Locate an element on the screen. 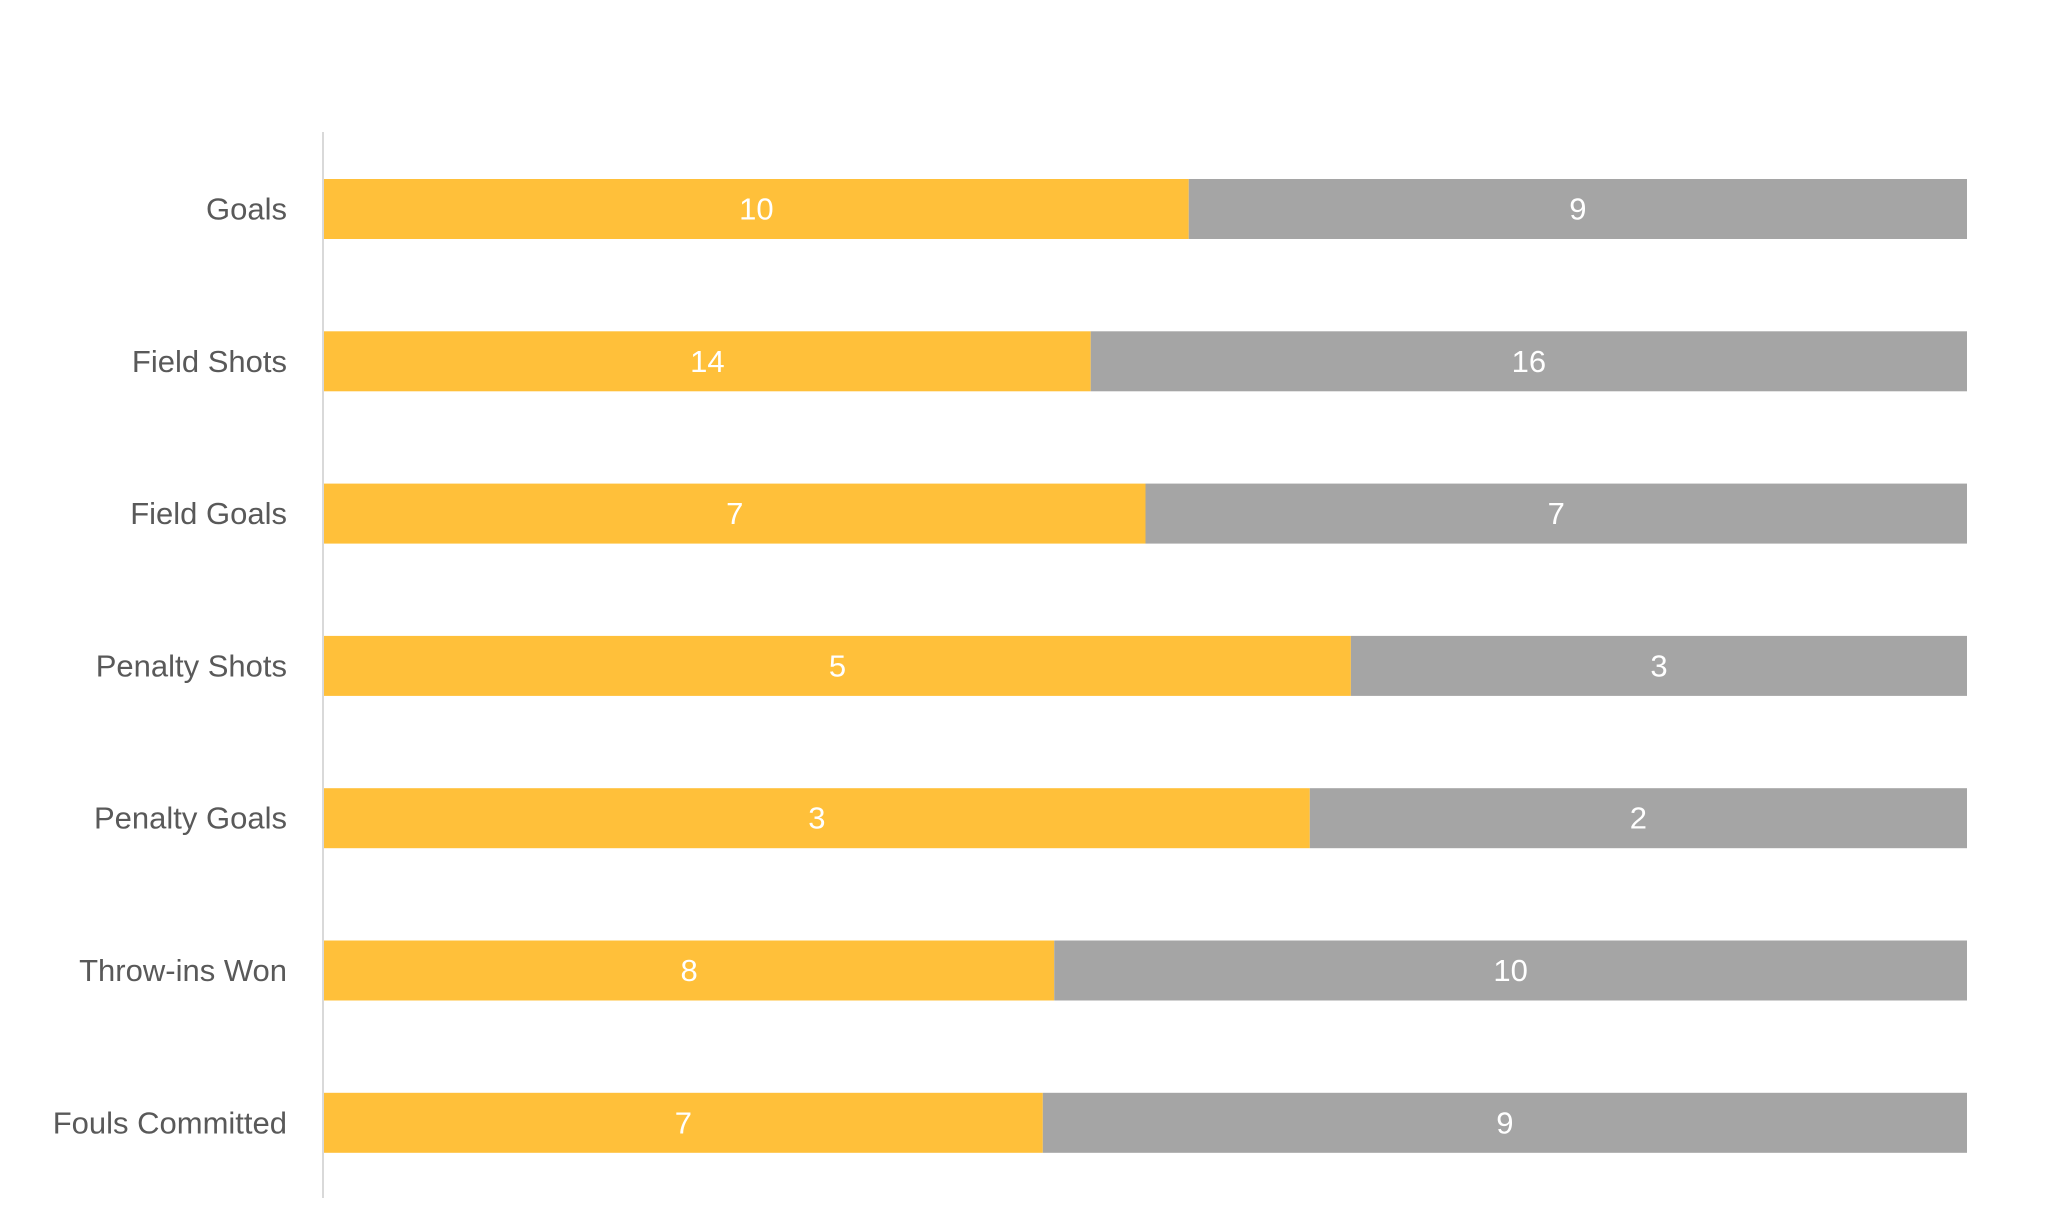  data-label-fouls-committed-series-2: 9 is located at coordinates (1504, 1122).